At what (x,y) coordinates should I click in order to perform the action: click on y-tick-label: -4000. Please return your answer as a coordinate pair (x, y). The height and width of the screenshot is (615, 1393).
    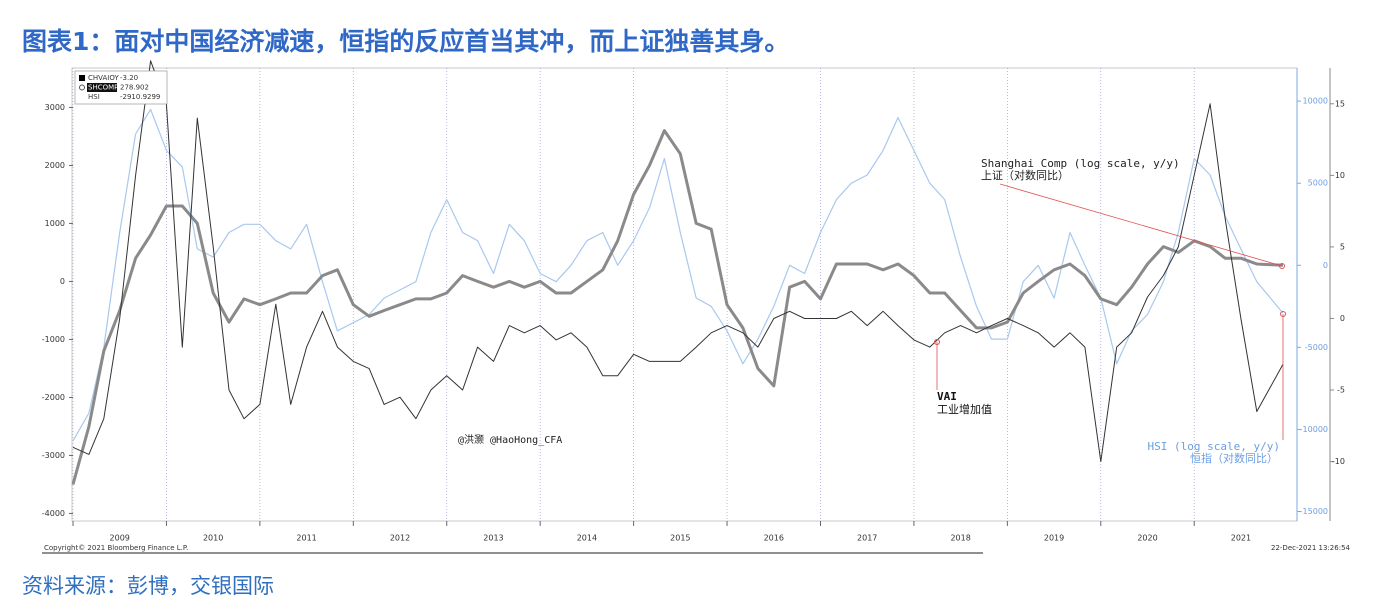
    Looking at the image, I should click on (53, 513).